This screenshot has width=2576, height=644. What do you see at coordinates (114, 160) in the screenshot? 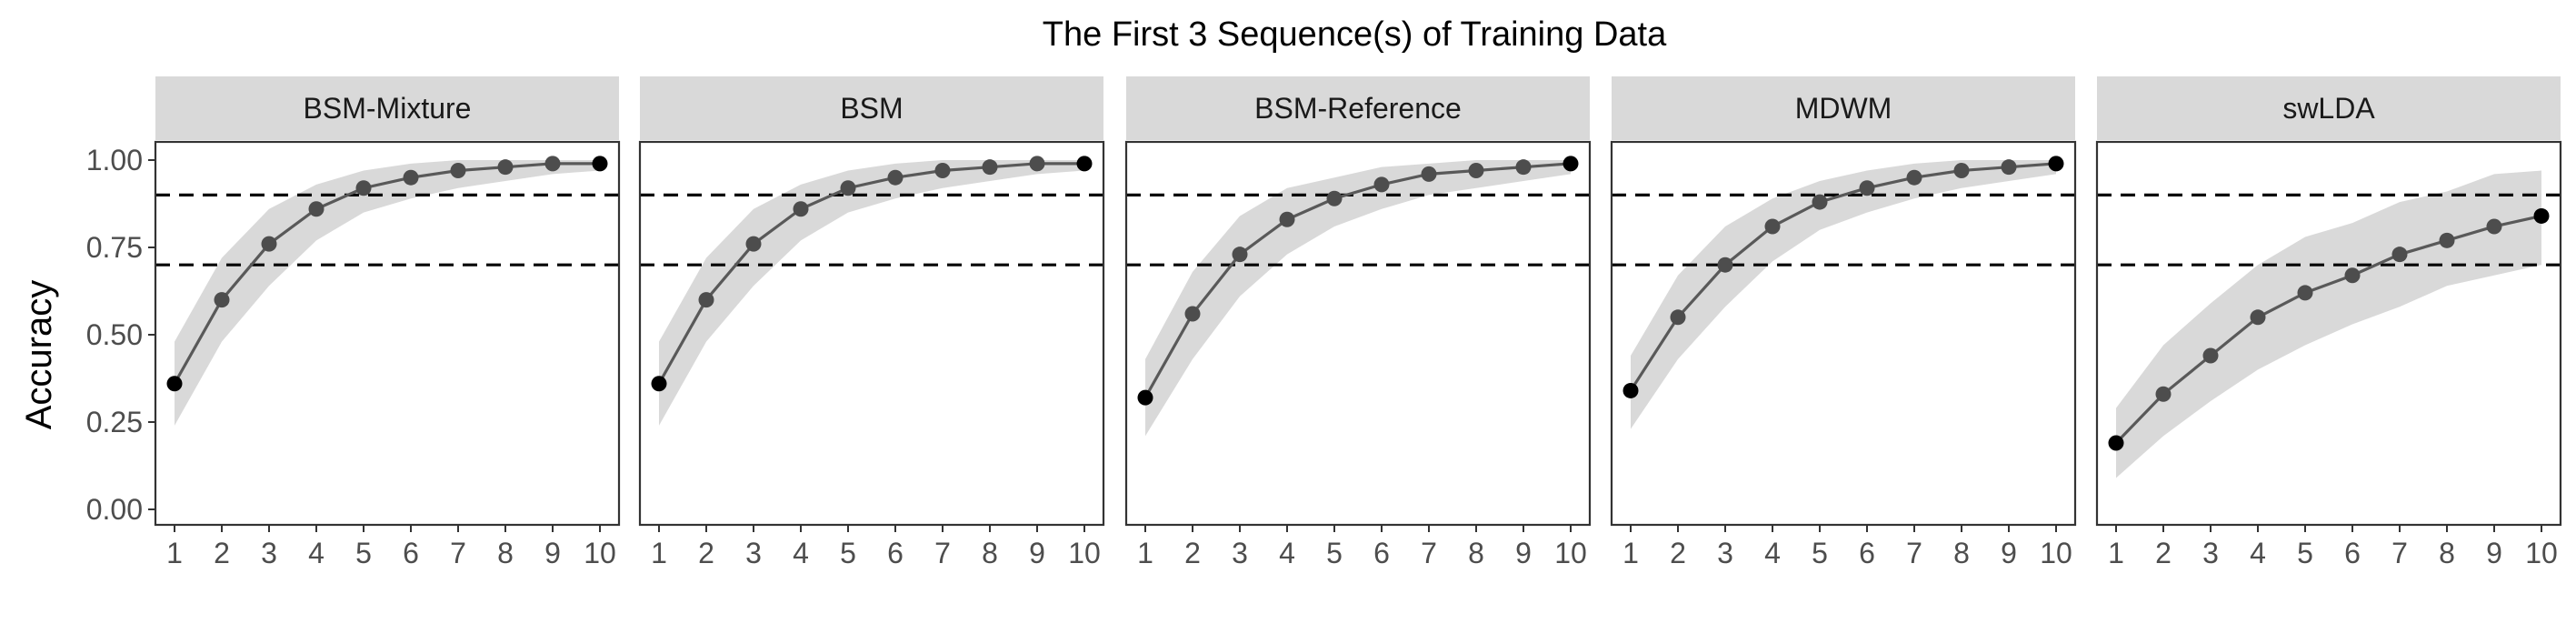
I see `y-tick-label: 1.00` at bounding box center [114, 160].